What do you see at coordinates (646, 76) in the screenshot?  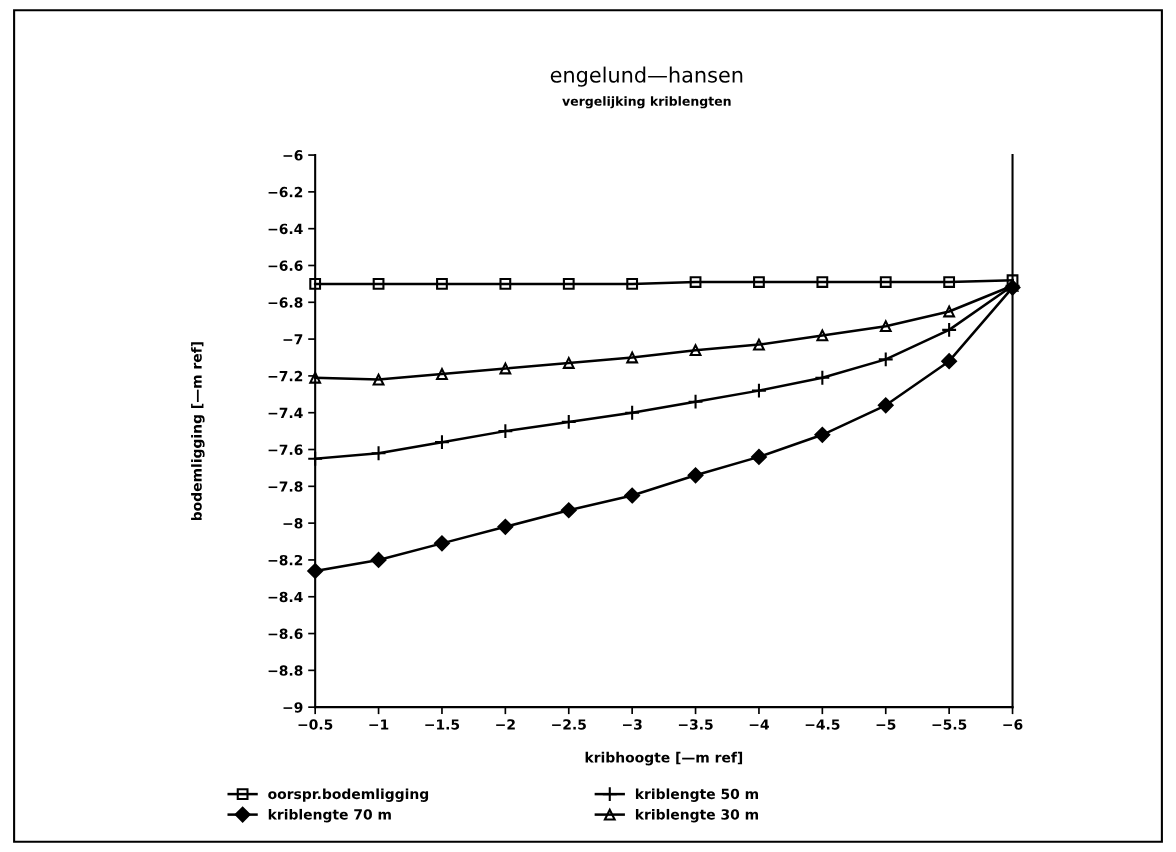 I see `chart-title: engelund—hansen` at bounding box center [646, 76].